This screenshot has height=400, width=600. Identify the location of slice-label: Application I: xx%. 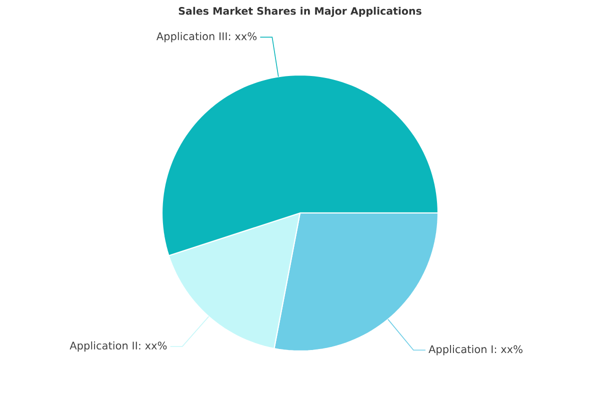
(475, 350).